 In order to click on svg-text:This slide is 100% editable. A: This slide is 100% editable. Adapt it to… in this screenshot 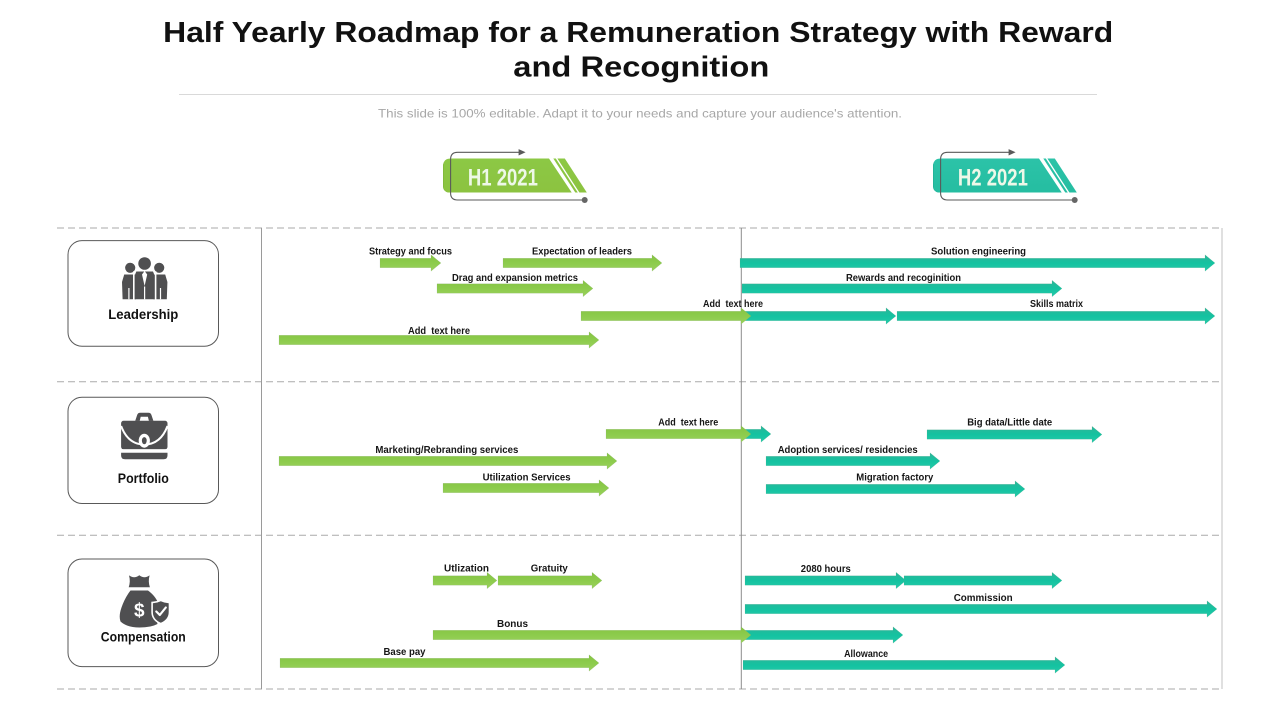, I will do `click(640, 114)`.